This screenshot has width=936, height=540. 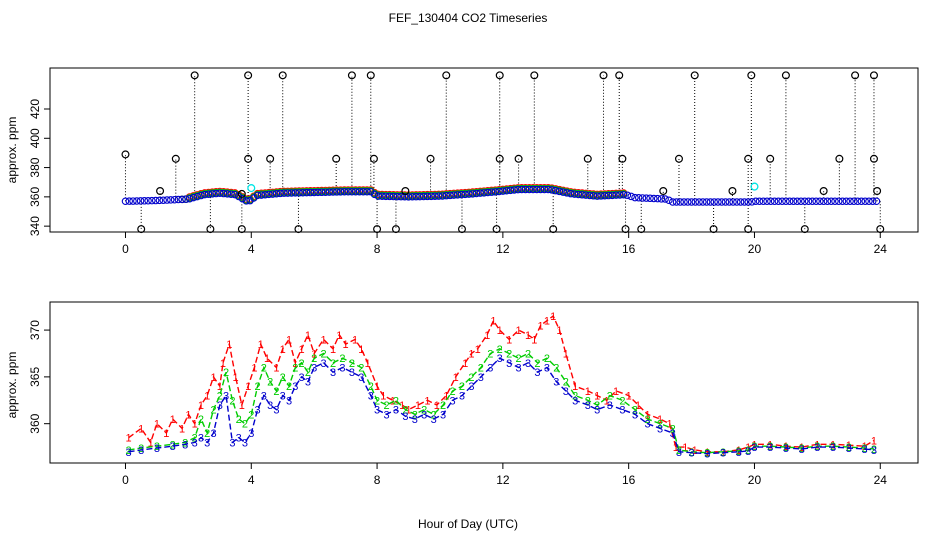 What do you see at coordinates (125, 480) in the screenshot?
I see `bottom-x-tick-label: 0` at bounding box center [125, 480].